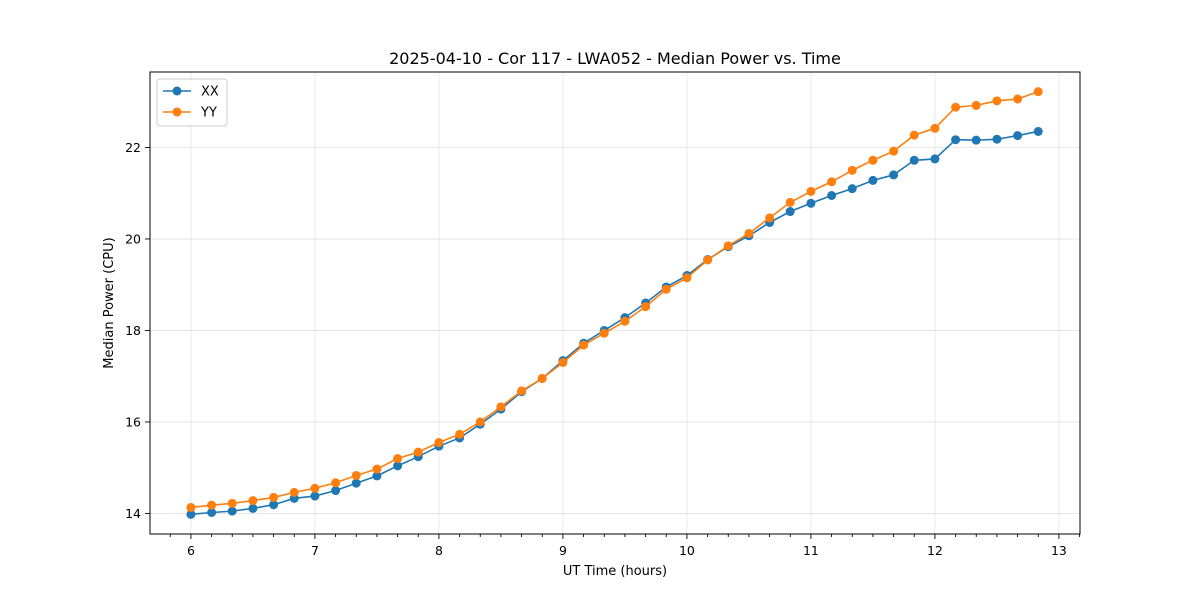 This screenshot has width=1200, height=600. I want to click on y-tick-label: 16, so click(133, 421).